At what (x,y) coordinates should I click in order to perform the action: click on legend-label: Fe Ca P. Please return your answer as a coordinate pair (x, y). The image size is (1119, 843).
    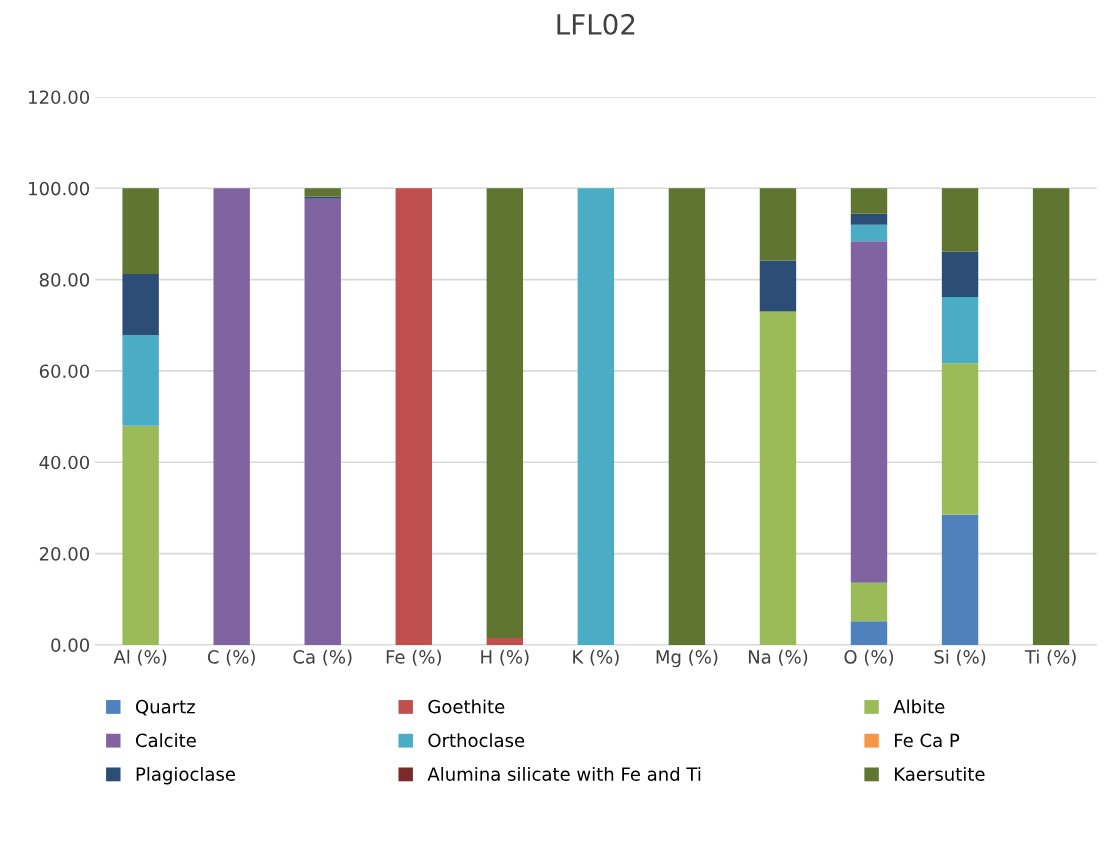
    Looking at the image, I should click on (927, 740).